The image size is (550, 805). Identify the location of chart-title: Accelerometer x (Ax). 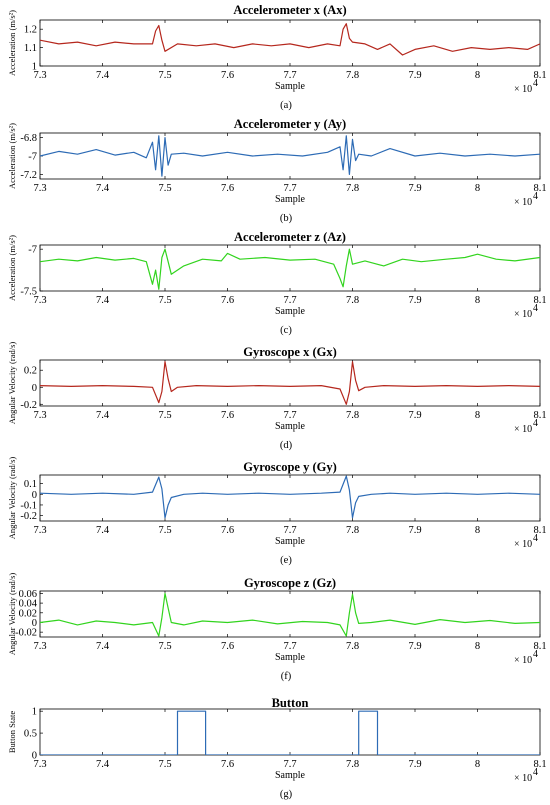
(289, 10).